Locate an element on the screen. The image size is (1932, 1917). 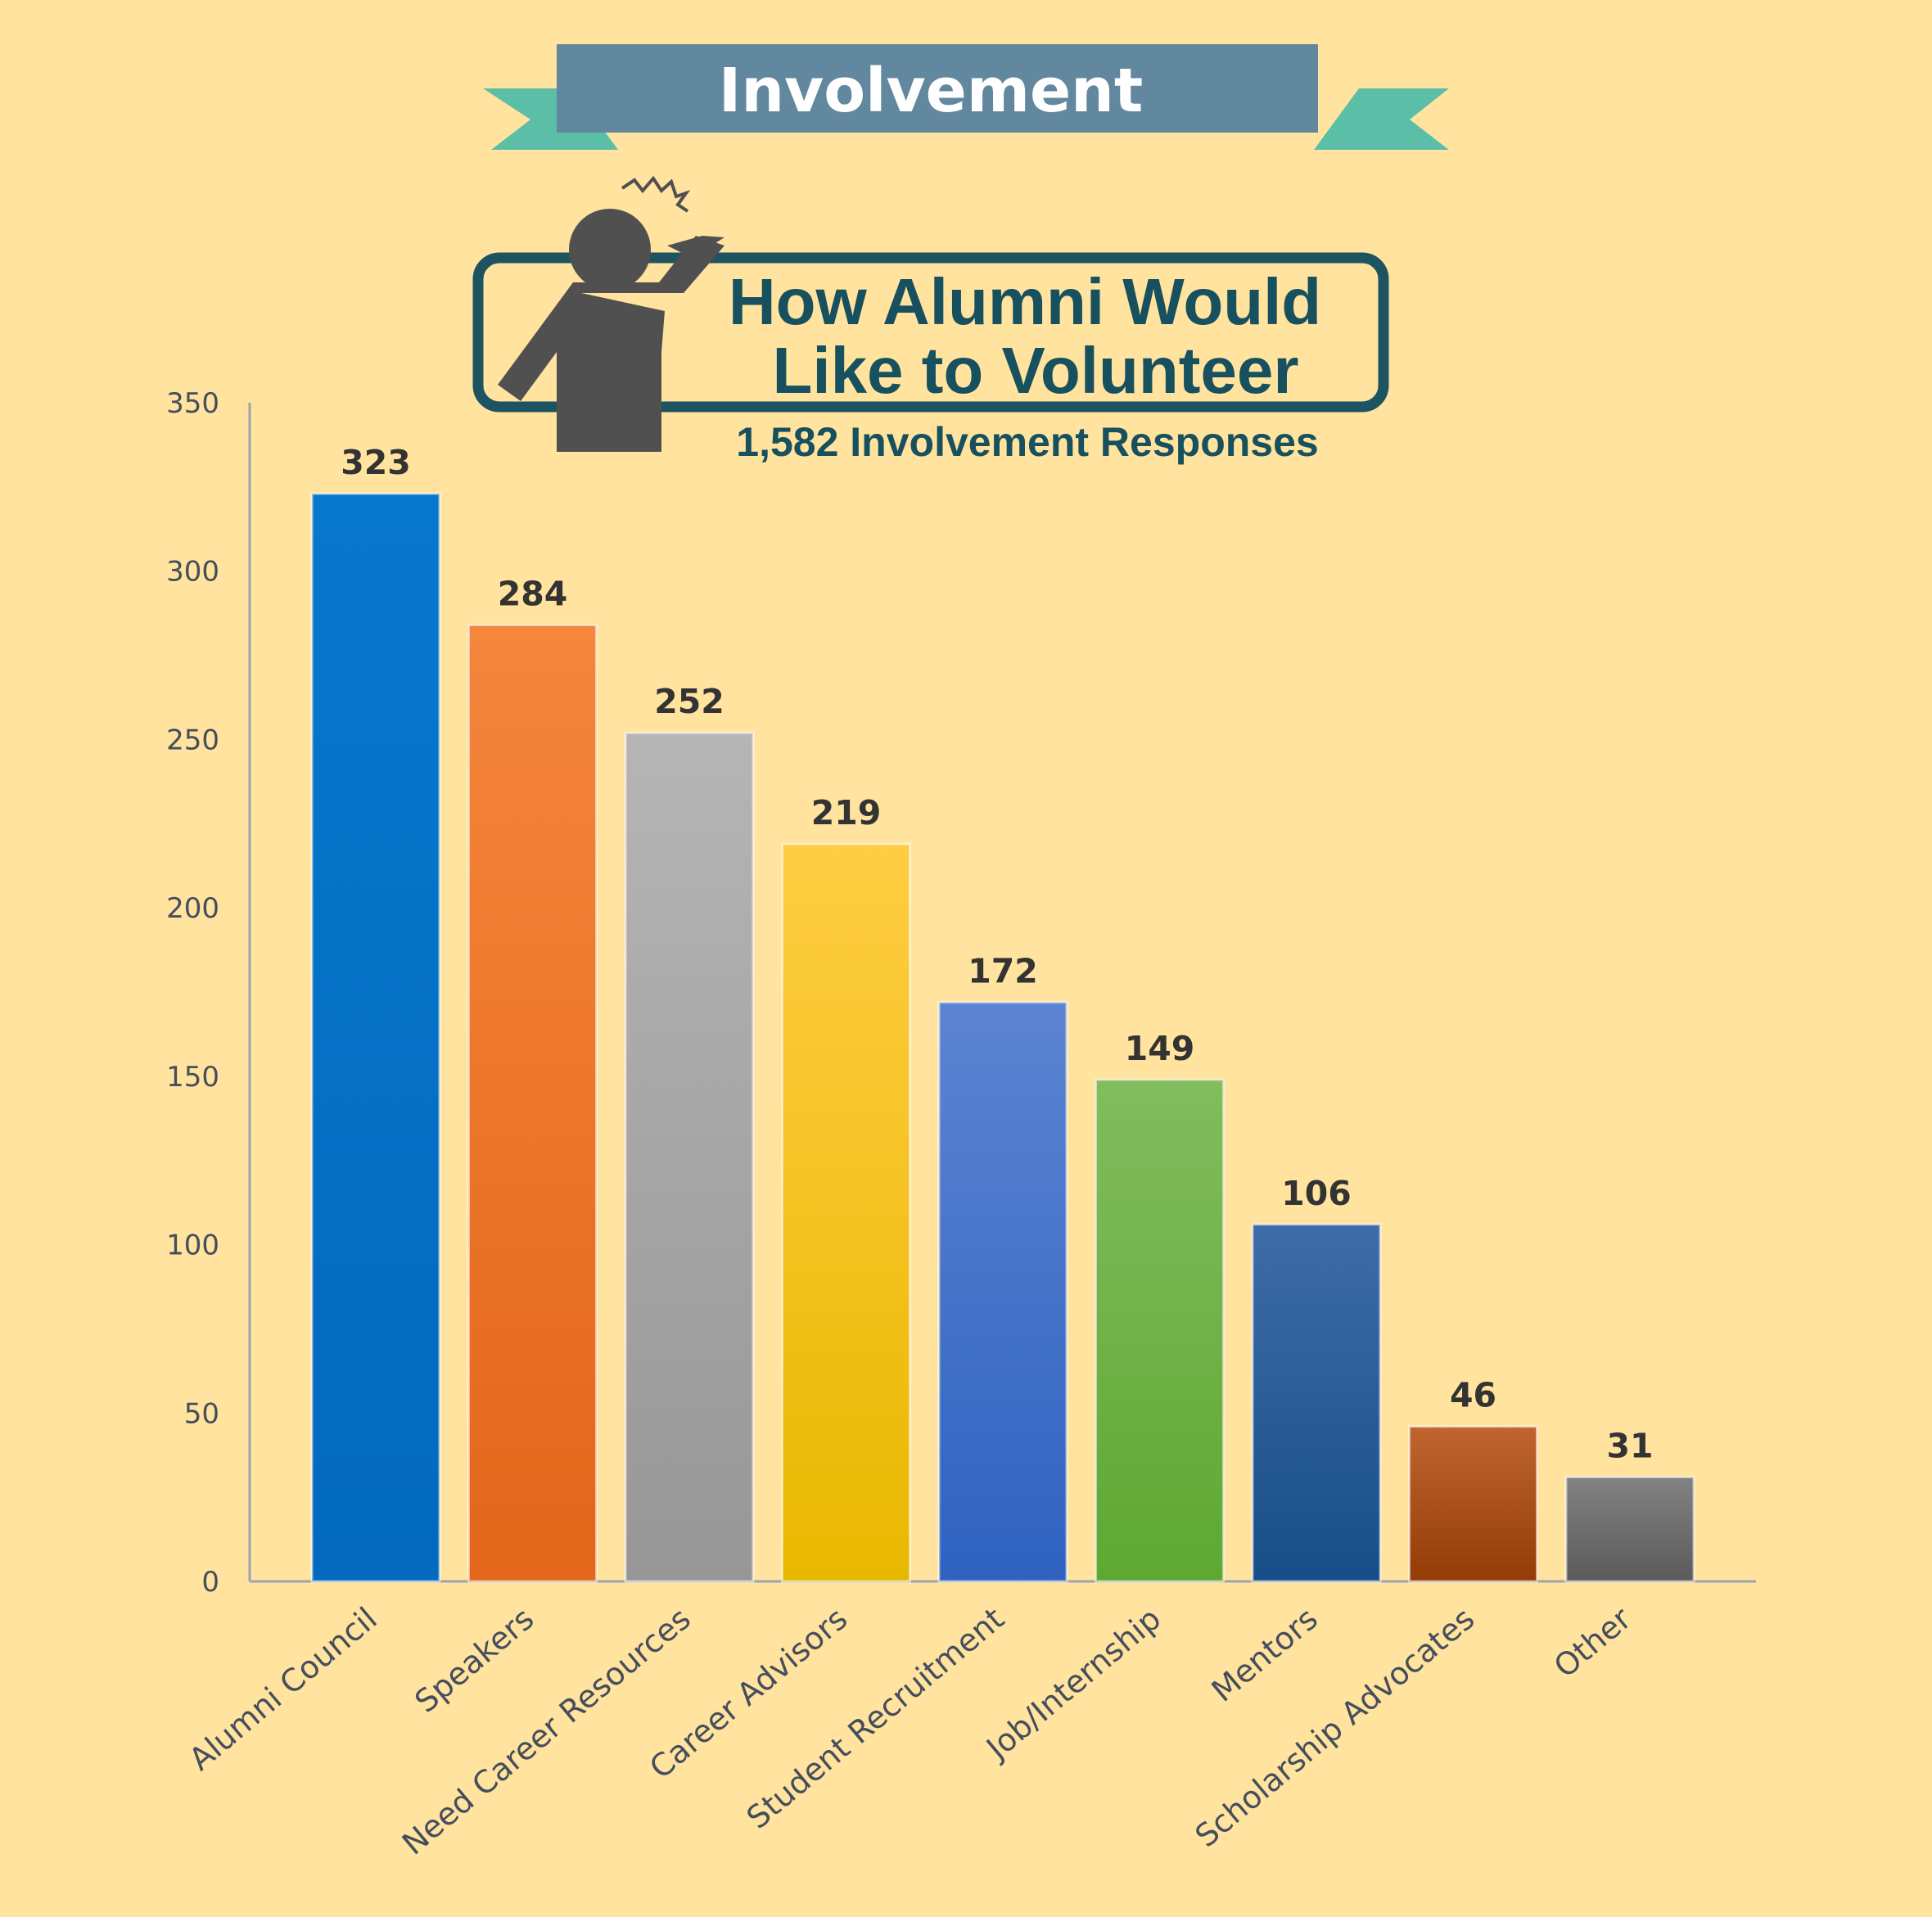
x-tick-label-other: Other is located at coordinates (1592, 1642).